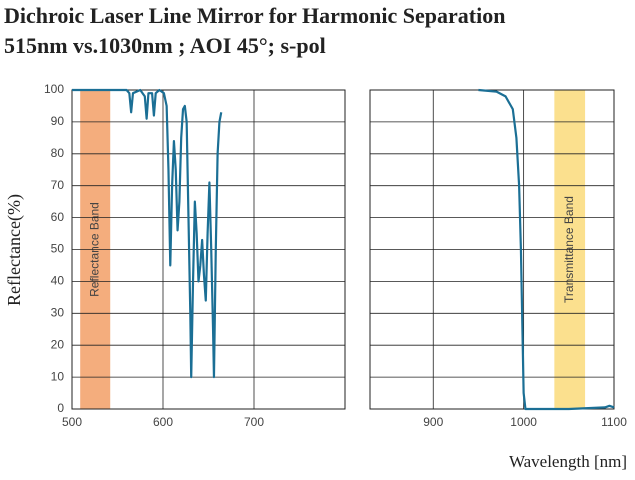  What do you see at coordinates (58, 121) in the screenshot?
I see `y-tick-label: 90` at bounding box center [58, 121].